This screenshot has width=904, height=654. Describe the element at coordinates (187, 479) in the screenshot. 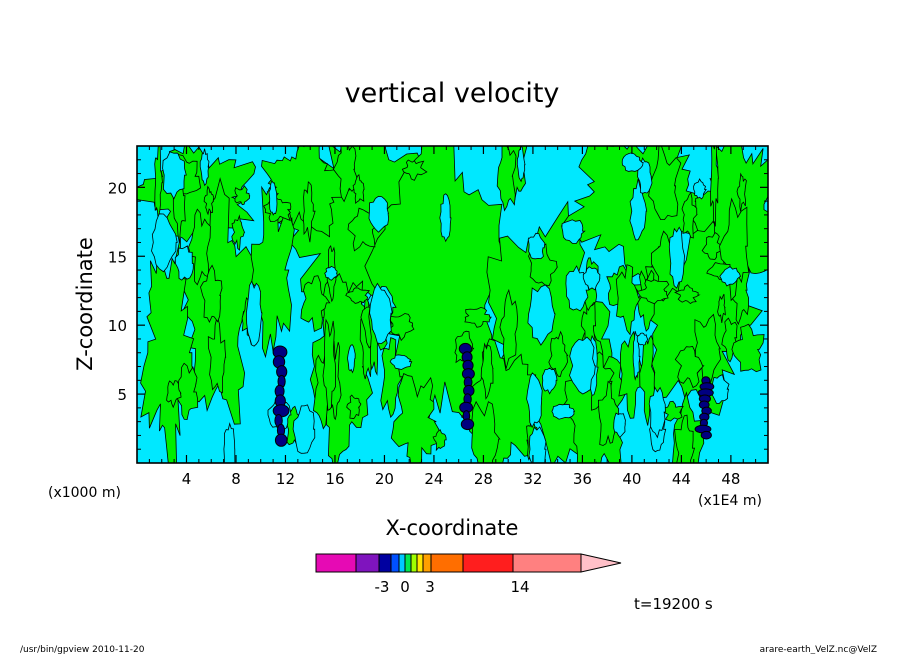

I see `x-tick-label: 4` at that location.